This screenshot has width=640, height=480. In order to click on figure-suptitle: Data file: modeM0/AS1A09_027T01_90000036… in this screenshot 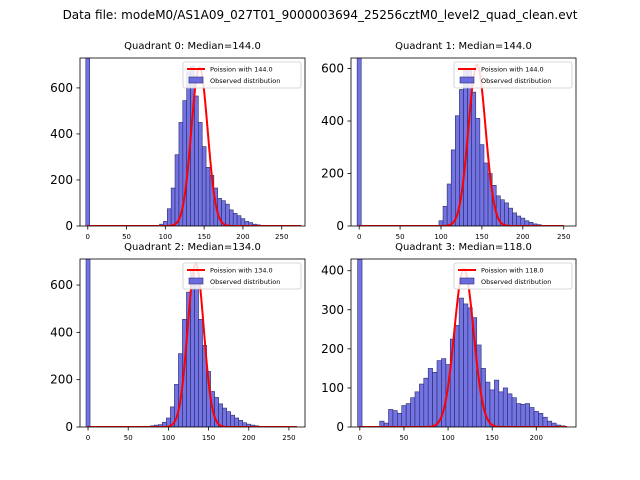, I will do `click(320, 15)`.